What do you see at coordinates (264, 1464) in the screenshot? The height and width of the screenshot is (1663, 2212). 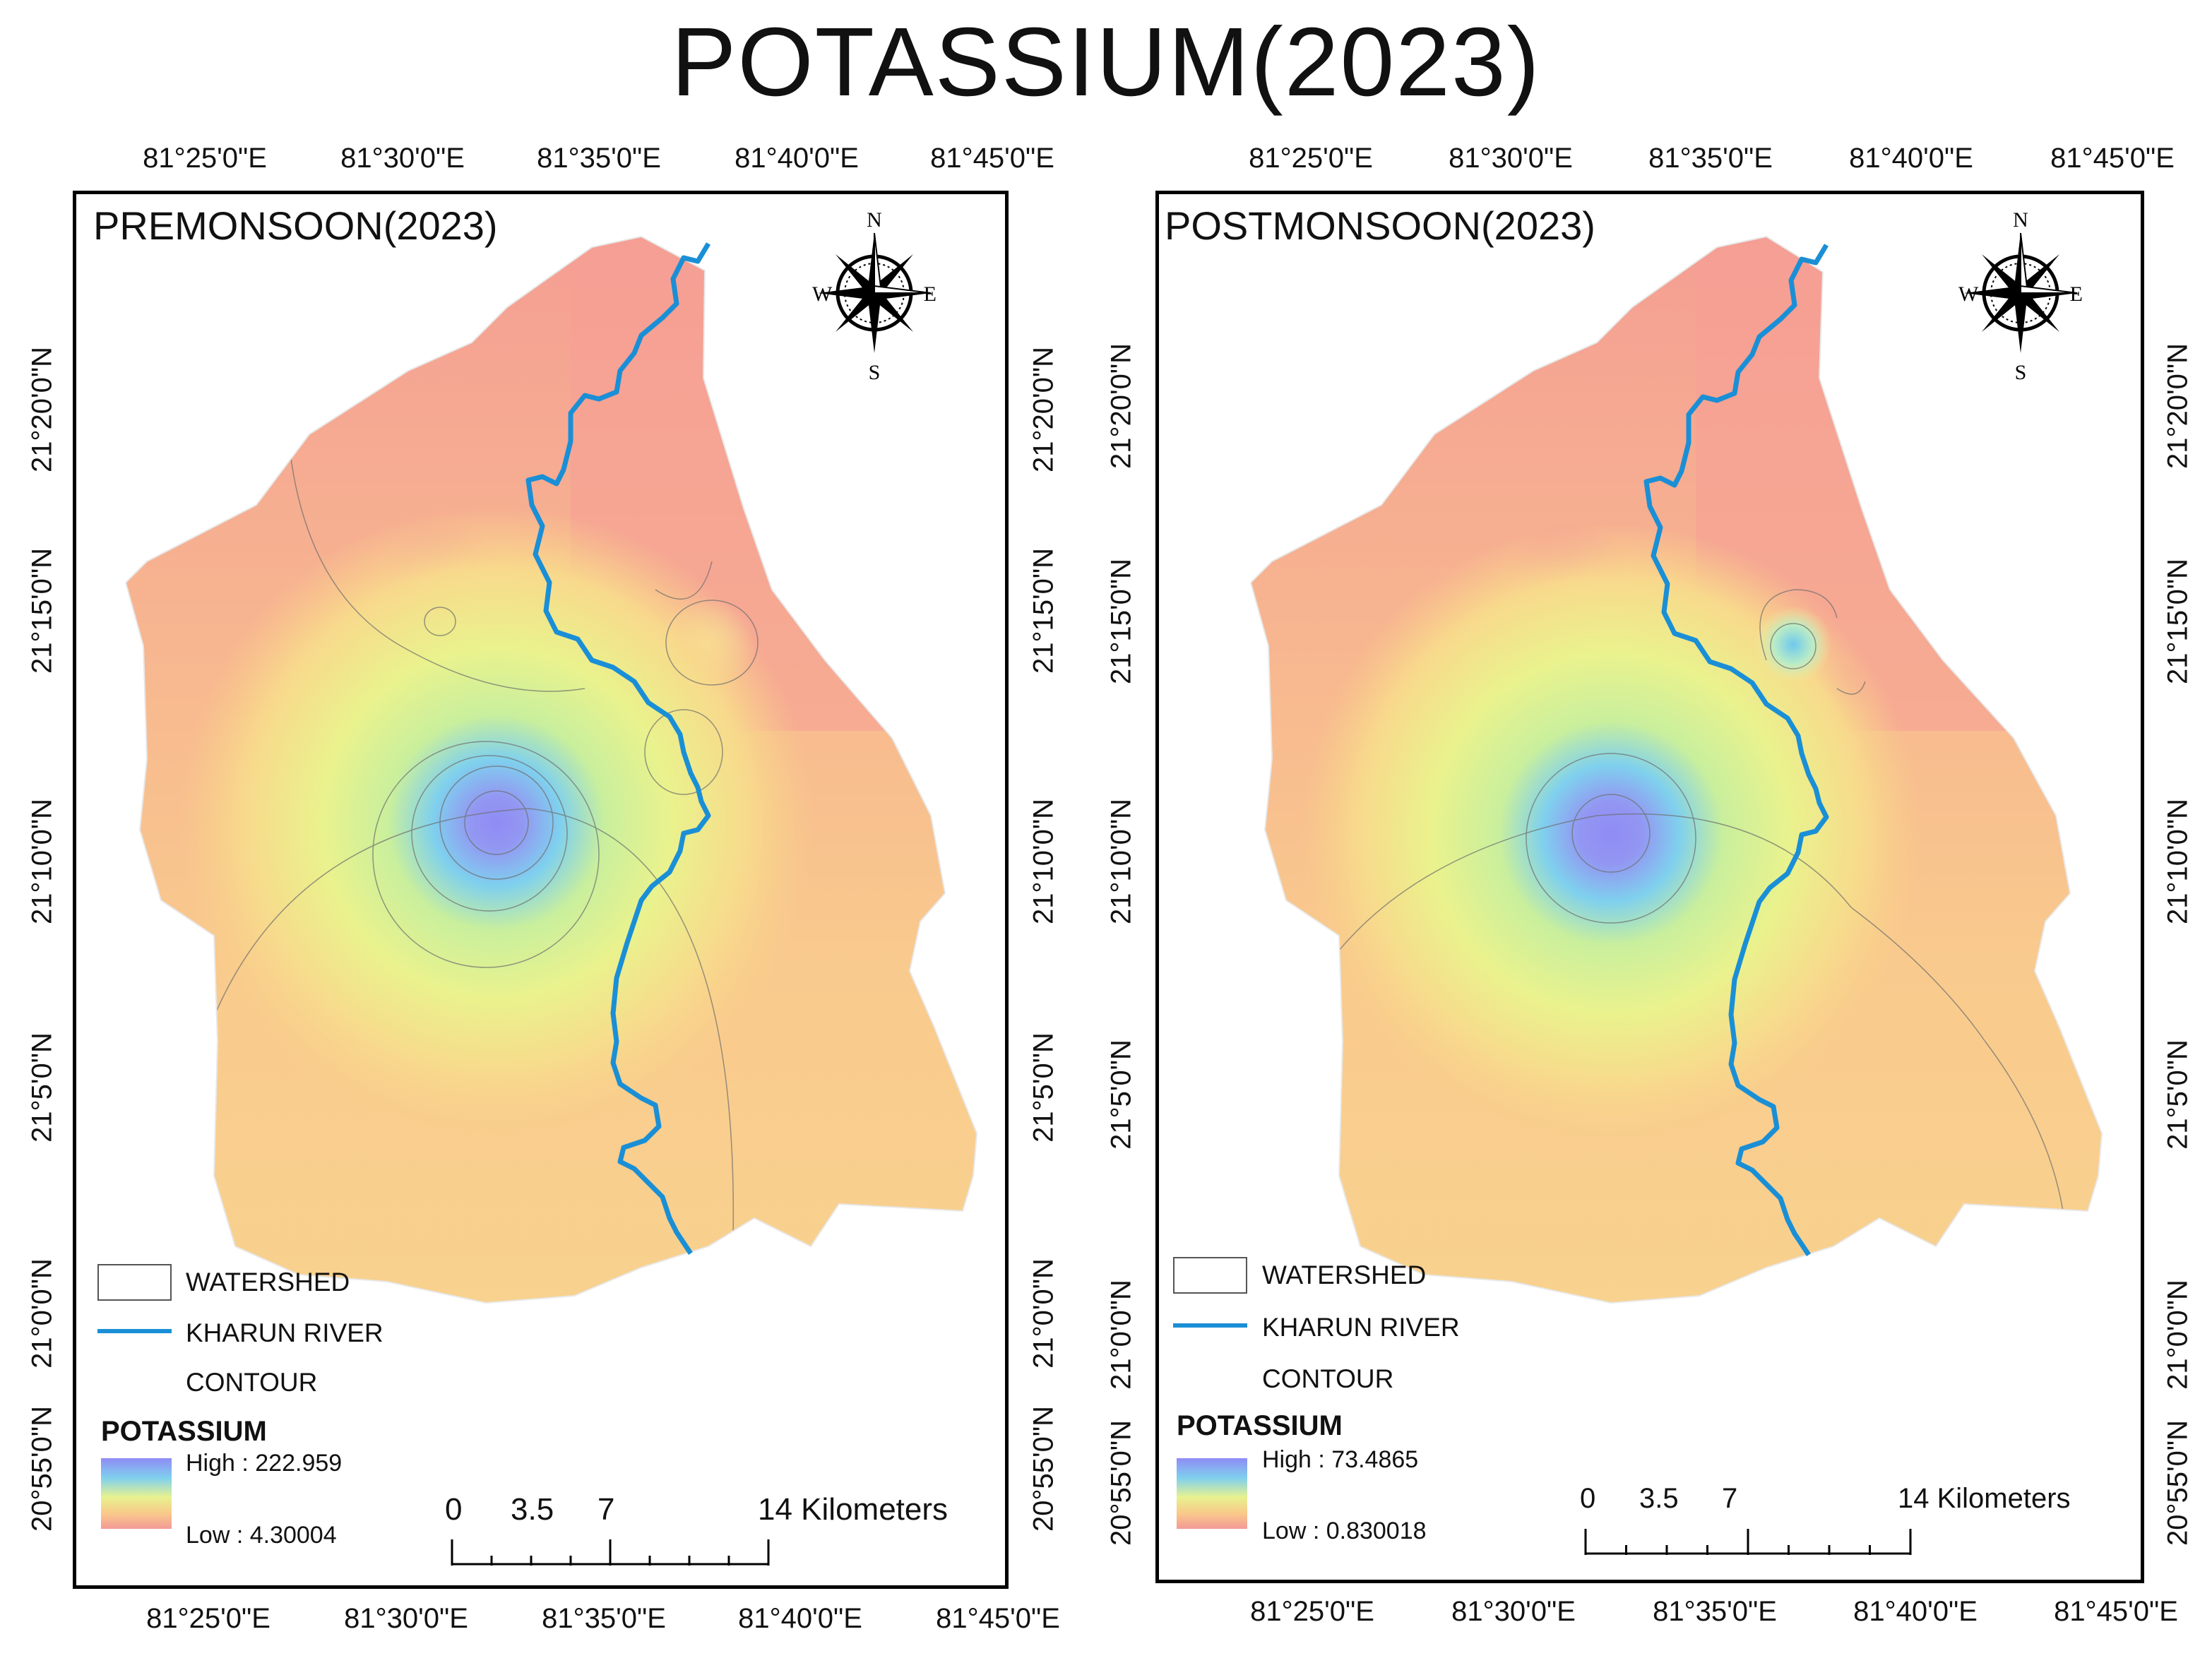 I see `legend-high-label: High : 222.959` at bounding box center [264, 1464].